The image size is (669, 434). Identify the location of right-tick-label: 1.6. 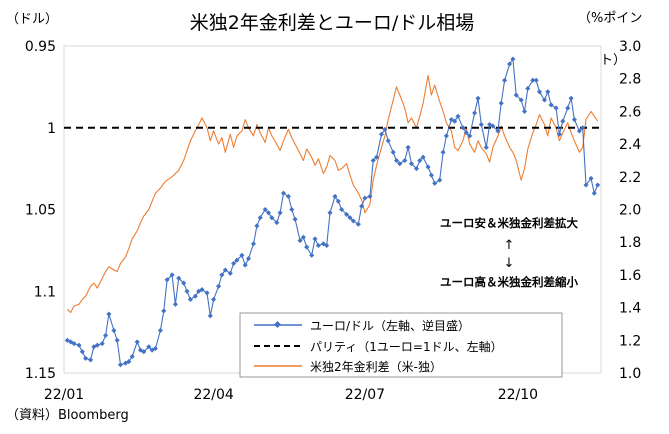
(630, 276).